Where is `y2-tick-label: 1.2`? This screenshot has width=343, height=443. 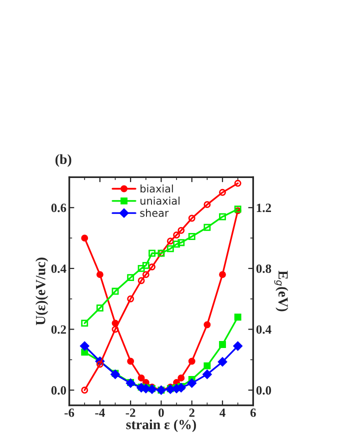
y2-tick-label: 1.2 is located at coordinates (263, 208).